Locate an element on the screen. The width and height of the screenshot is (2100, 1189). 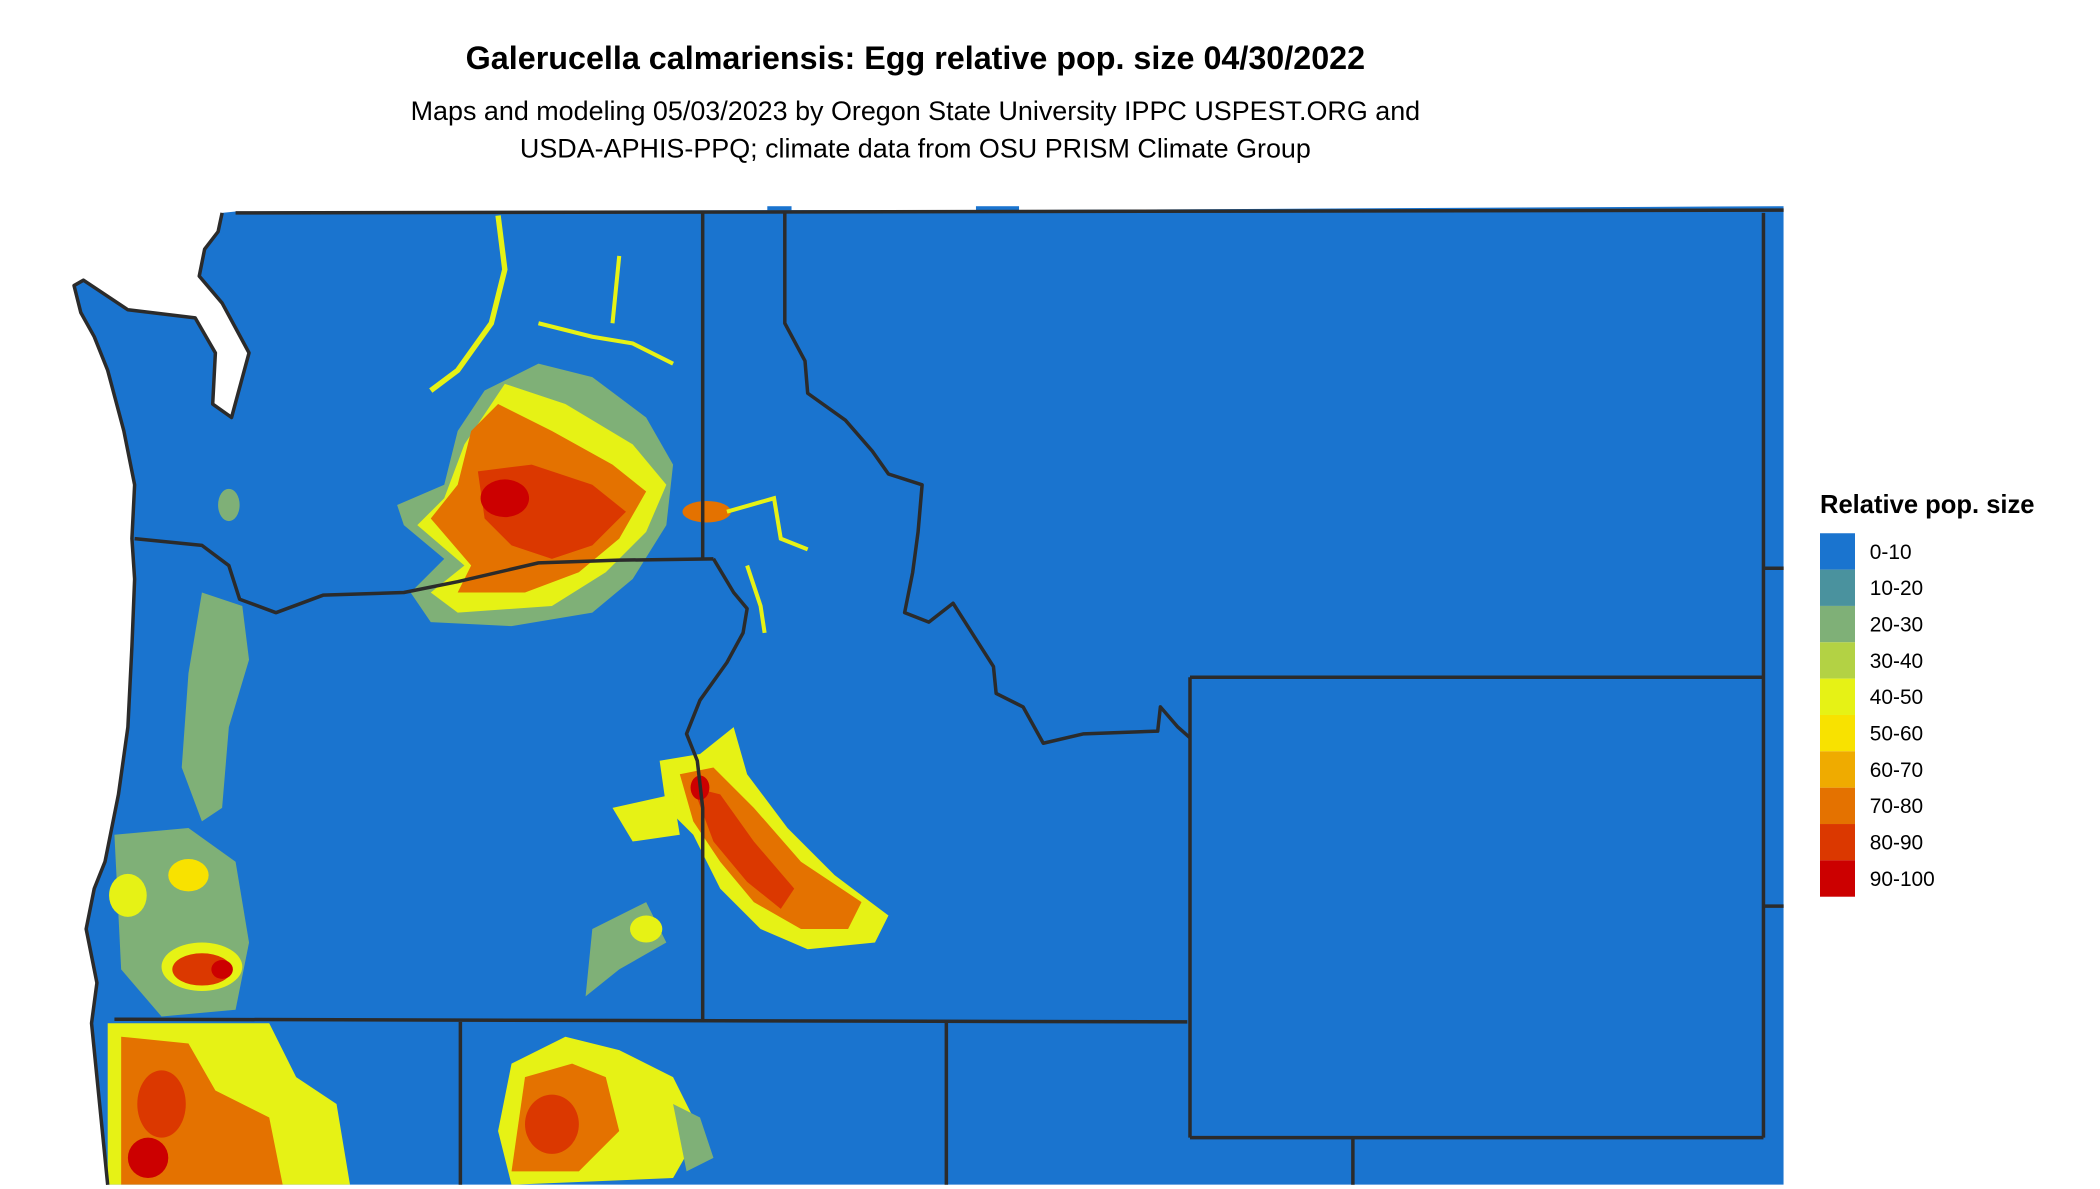
legend-label: 60-70 is located at coordinates (1896, 770).